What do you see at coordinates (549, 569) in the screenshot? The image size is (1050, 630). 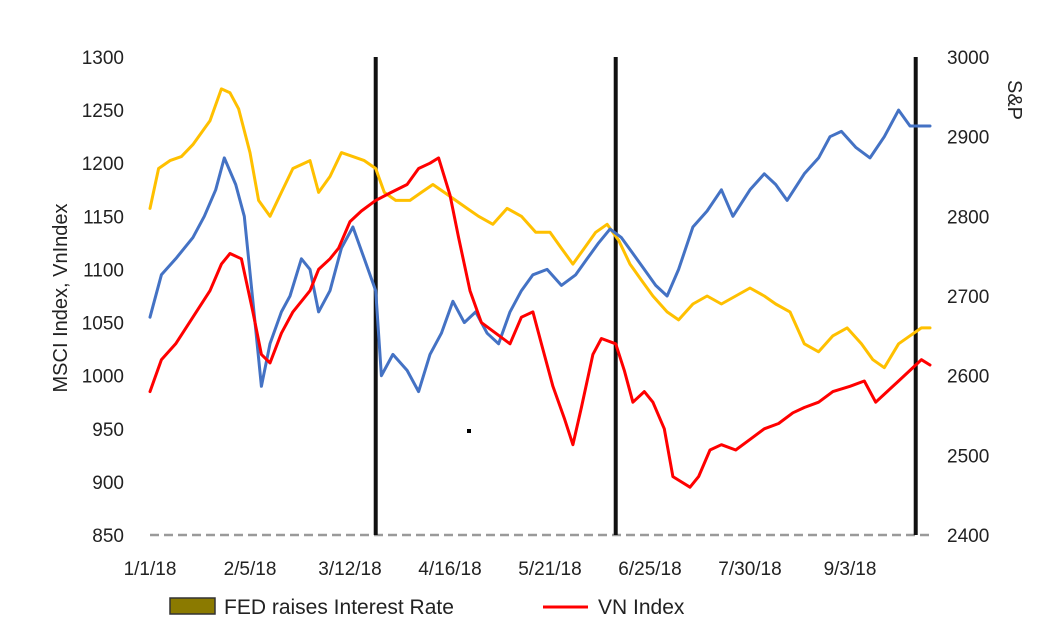 I see `x-tick-label: 5/21/18` at bounding box center [549, 569].